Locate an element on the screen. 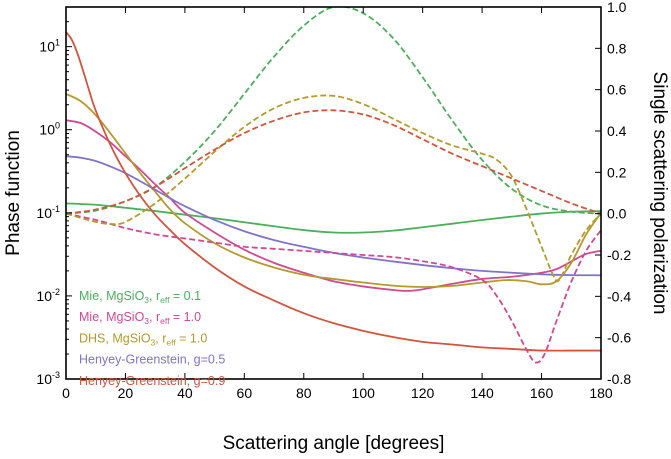 Image resolution: width=671 pixels, height=459 pixels. legend-text-main: DHS, MgSiO is located at coordinates (115, 338).